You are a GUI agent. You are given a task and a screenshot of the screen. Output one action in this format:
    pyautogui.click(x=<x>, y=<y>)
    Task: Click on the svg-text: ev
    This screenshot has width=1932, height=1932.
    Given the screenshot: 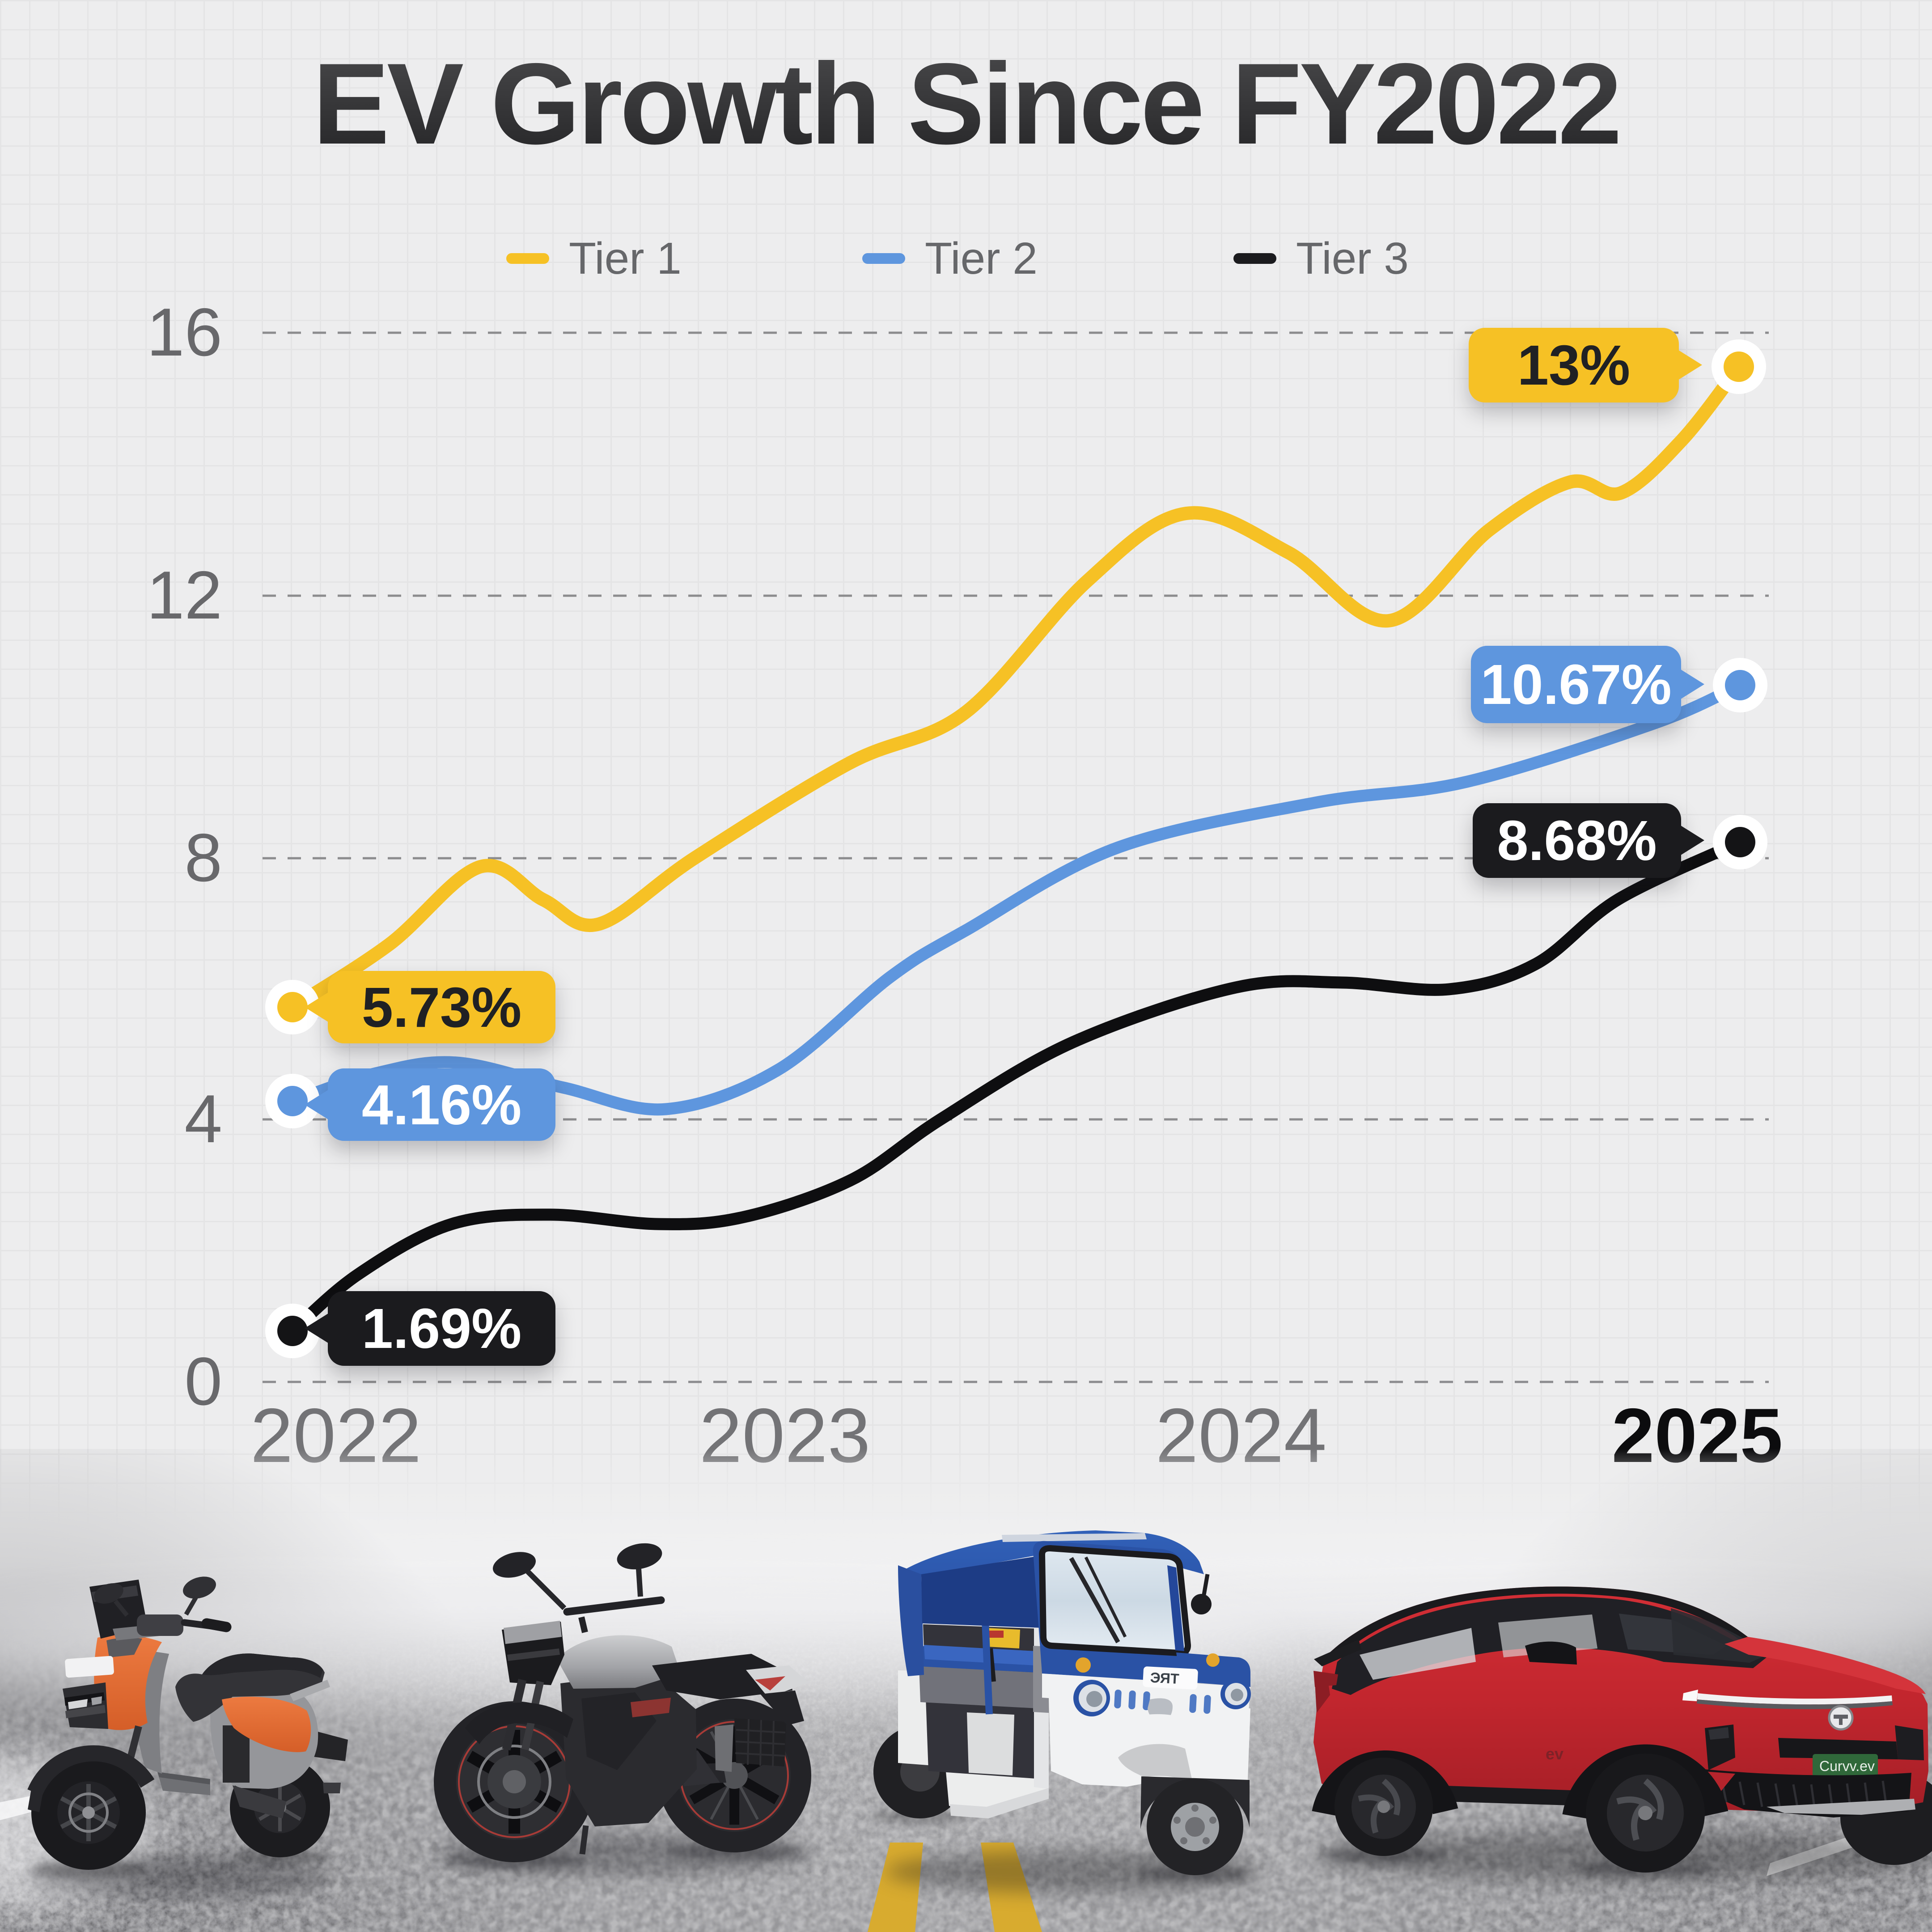 What is the action you would take?
    pyautogui.click(x=1554, y=1754)
    